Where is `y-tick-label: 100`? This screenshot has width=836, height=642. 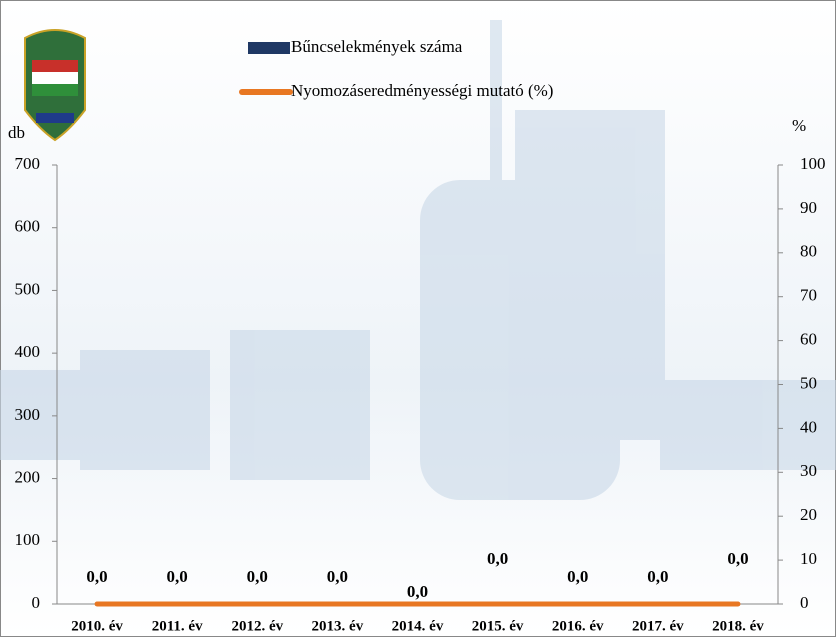
y-tick-label: 100 is located at coordinates (28, 539).